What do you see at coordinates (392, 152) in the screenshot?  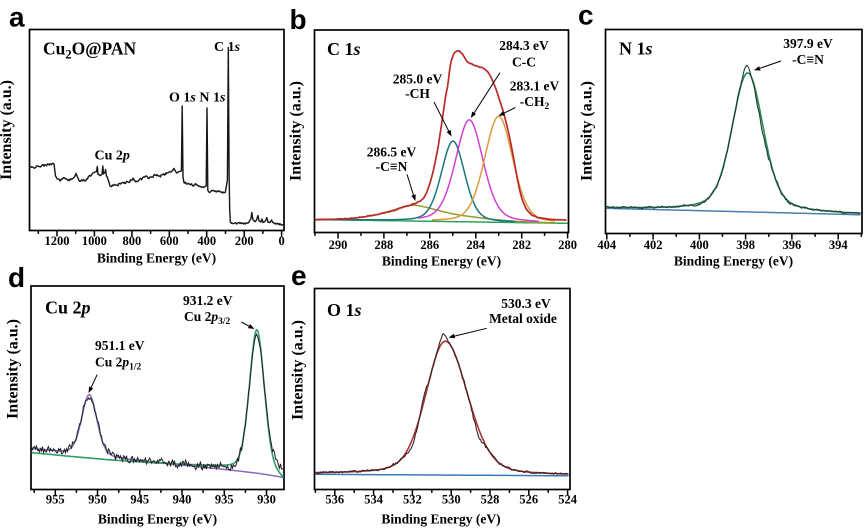 I see `svg-text: 286.5 eV` at bounding box center [392, 152].